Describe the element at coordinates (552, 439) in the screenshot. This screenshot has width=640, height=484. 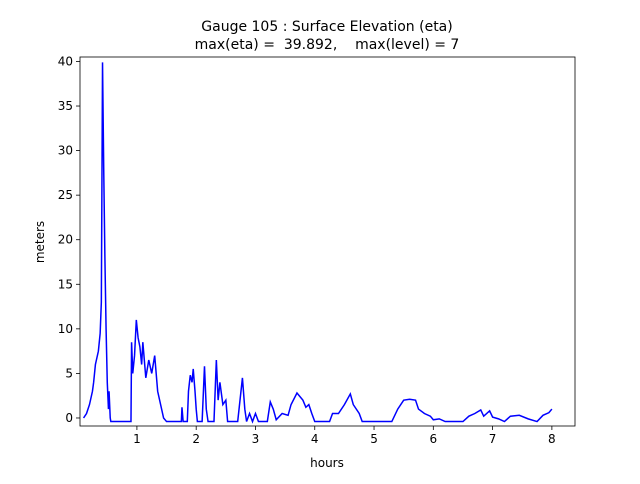
I see `x-tick-label: 8` at that location.